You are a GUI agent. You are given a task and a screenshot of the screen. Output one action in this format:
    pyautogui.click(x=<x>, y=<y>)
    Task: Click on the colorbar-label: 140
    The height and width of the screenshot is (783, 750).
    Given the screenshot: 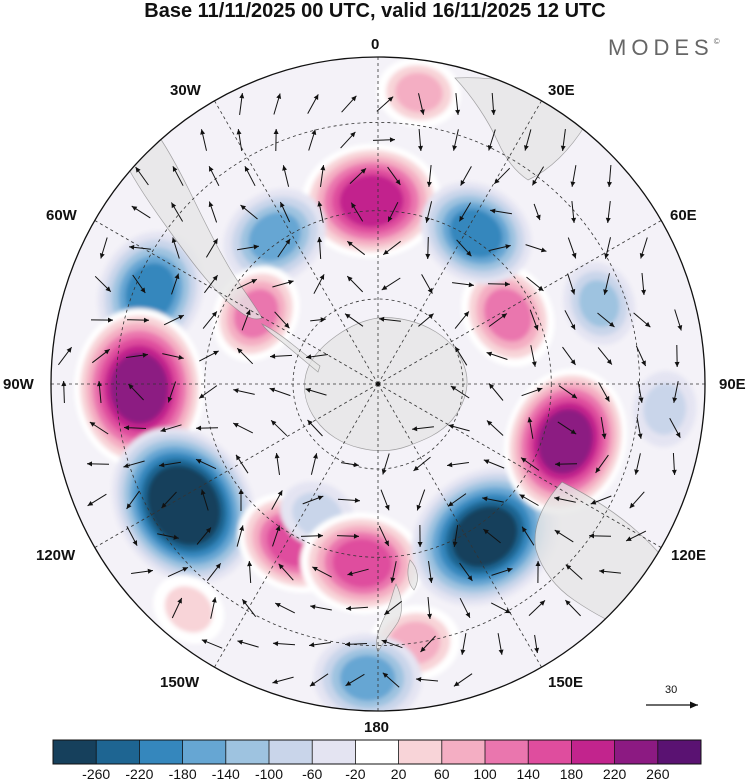 What is the action you would take?
    pyautogui.click(x=528, y=774)
    